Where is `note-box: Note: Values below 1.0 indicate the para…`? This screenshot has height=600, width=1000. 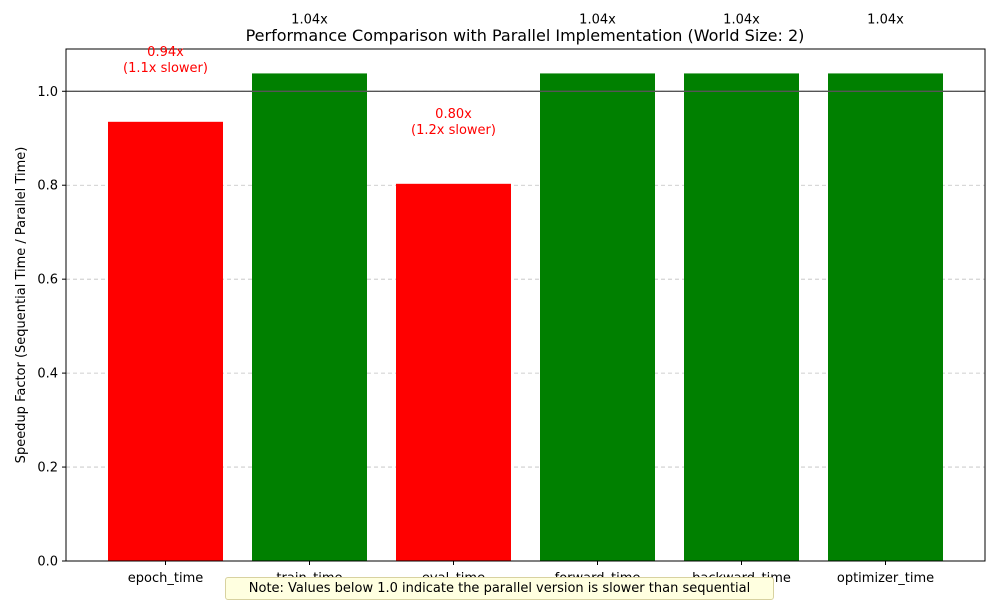
note-box: Note: Values below 1.0 indicate the para… is located at coordinates (499, 588).